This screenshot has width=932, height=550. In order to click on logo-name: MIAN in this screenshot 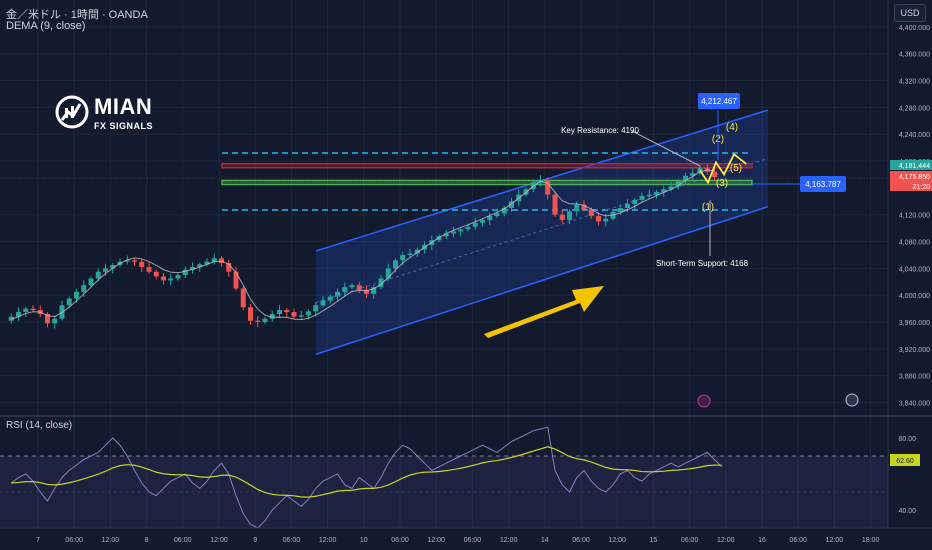, I will do `click(123, 106)`.